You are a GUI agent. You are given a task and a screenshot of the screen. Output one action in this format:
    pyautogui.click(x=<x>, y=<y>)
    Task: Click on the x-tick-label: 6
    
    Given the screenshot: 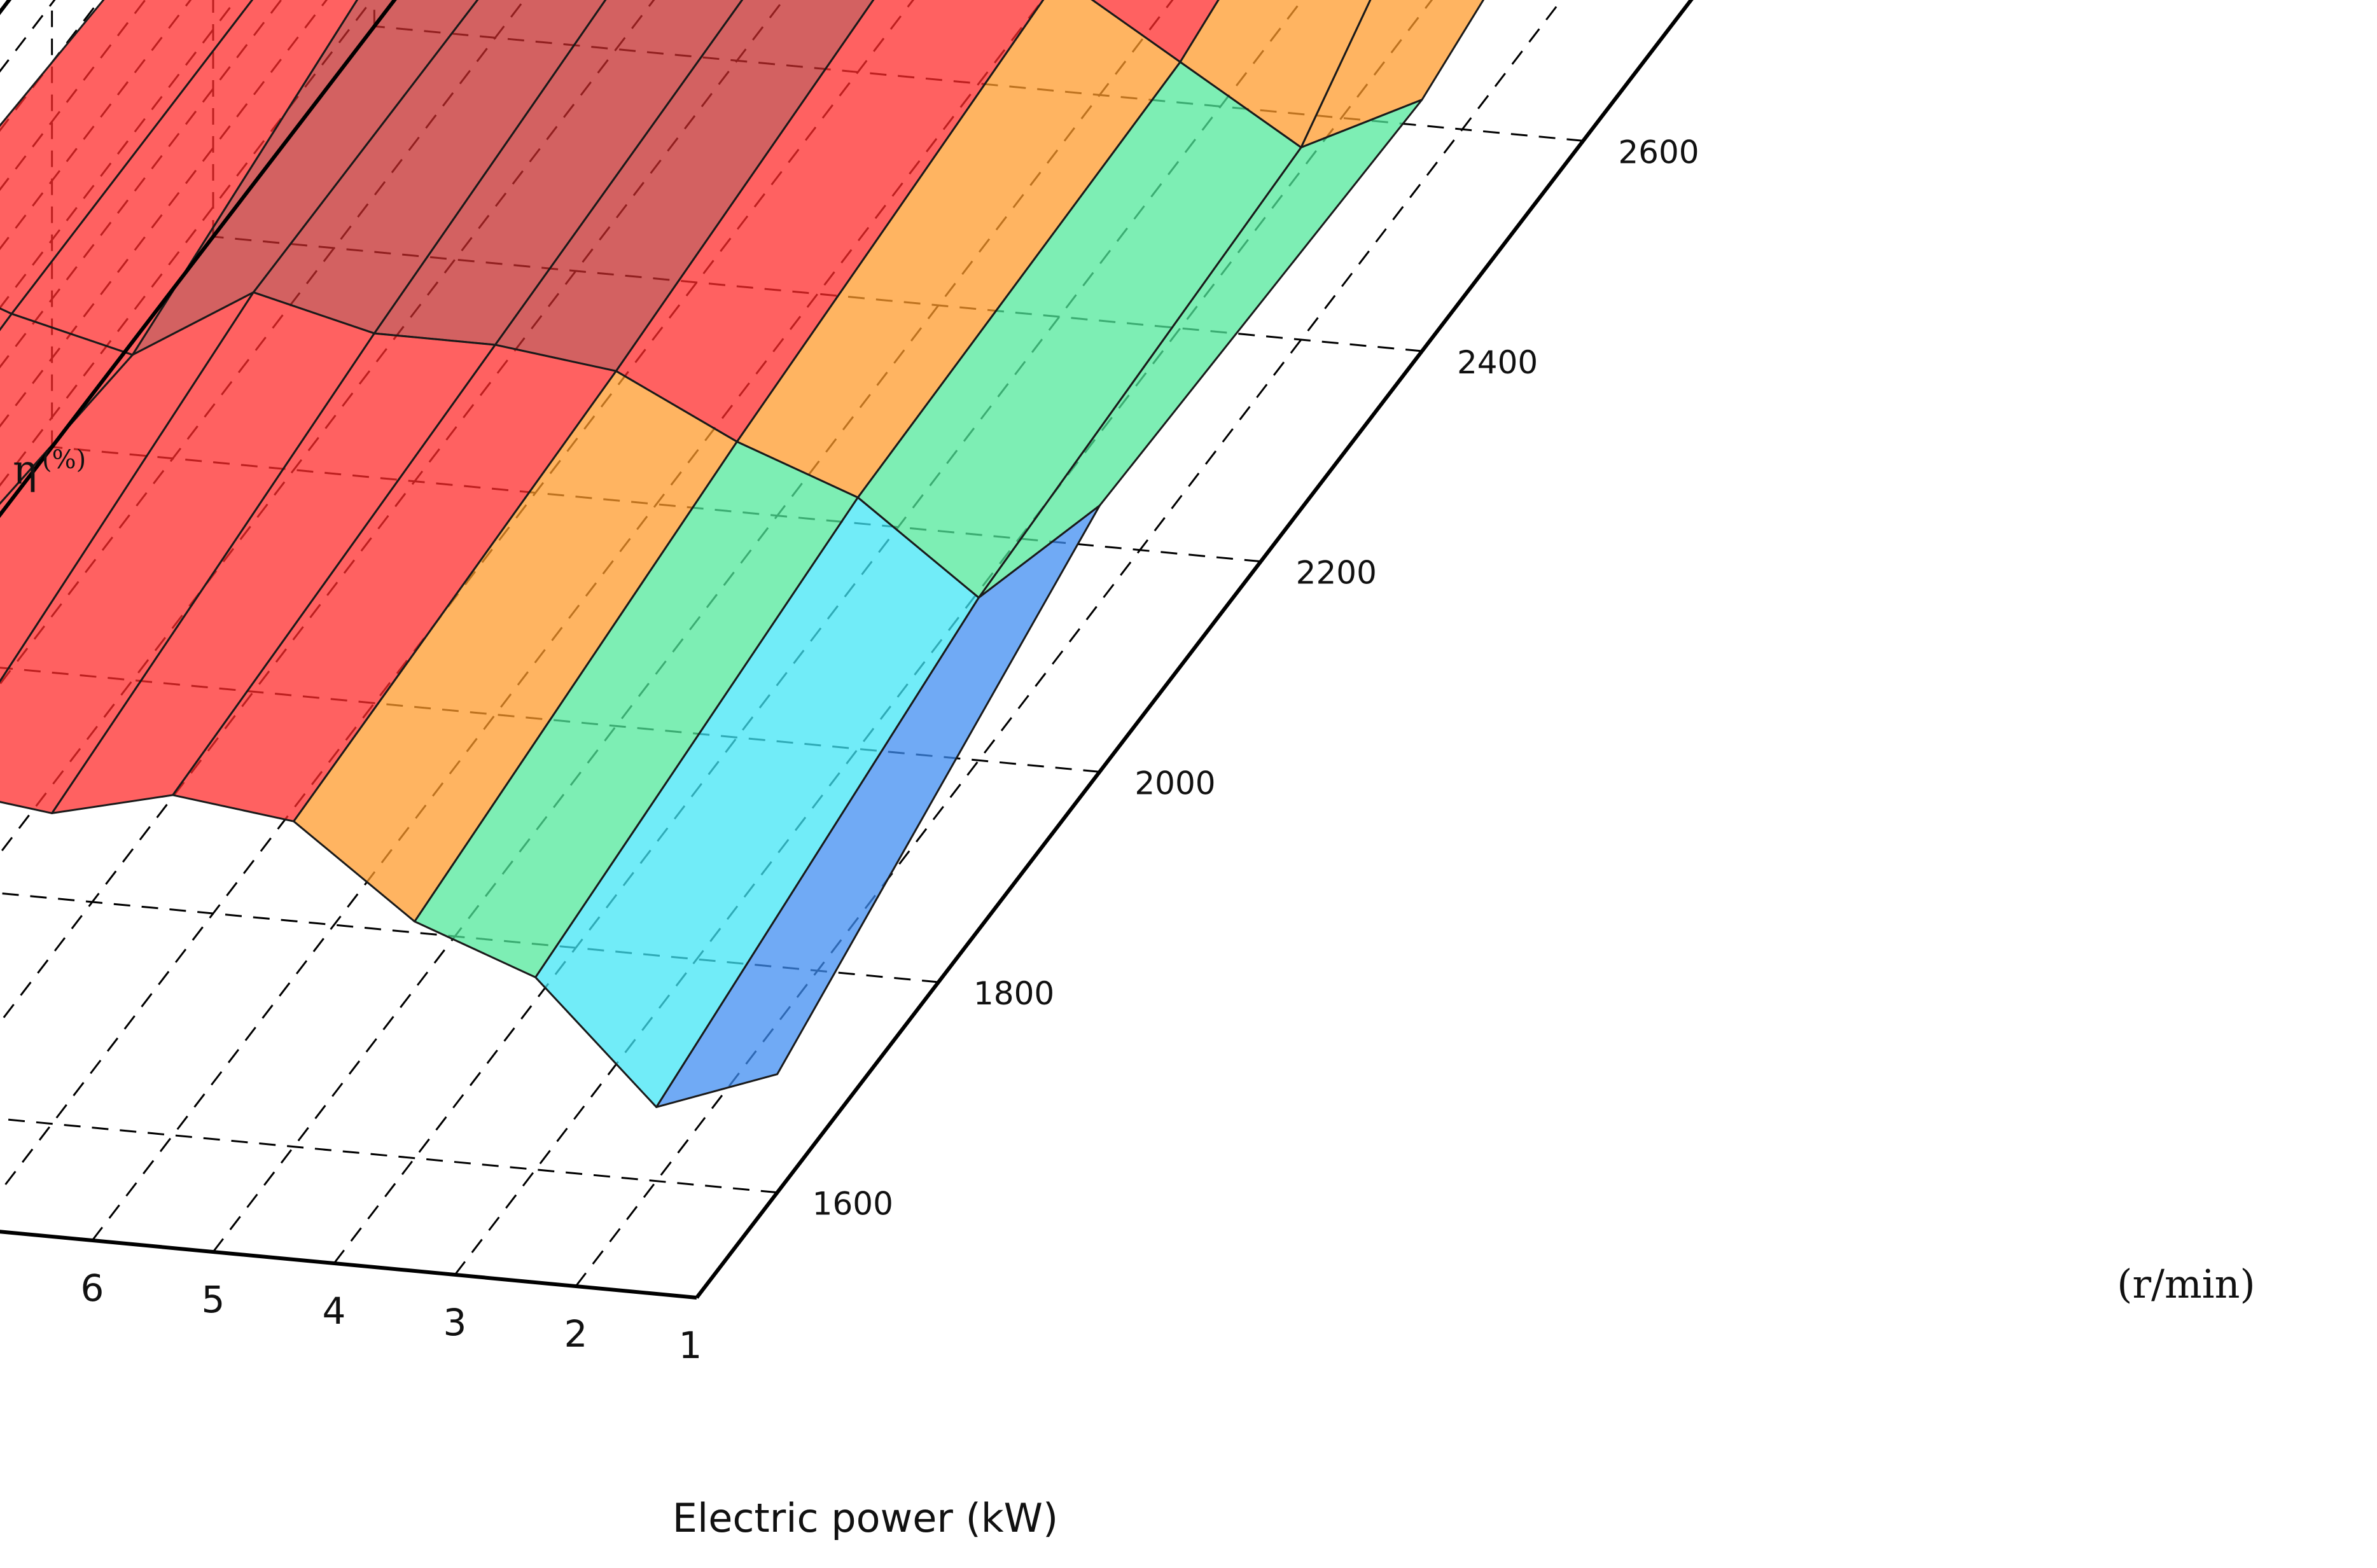 What is the action you would take?
    pyautogui.click(x=92, y=1288)
    